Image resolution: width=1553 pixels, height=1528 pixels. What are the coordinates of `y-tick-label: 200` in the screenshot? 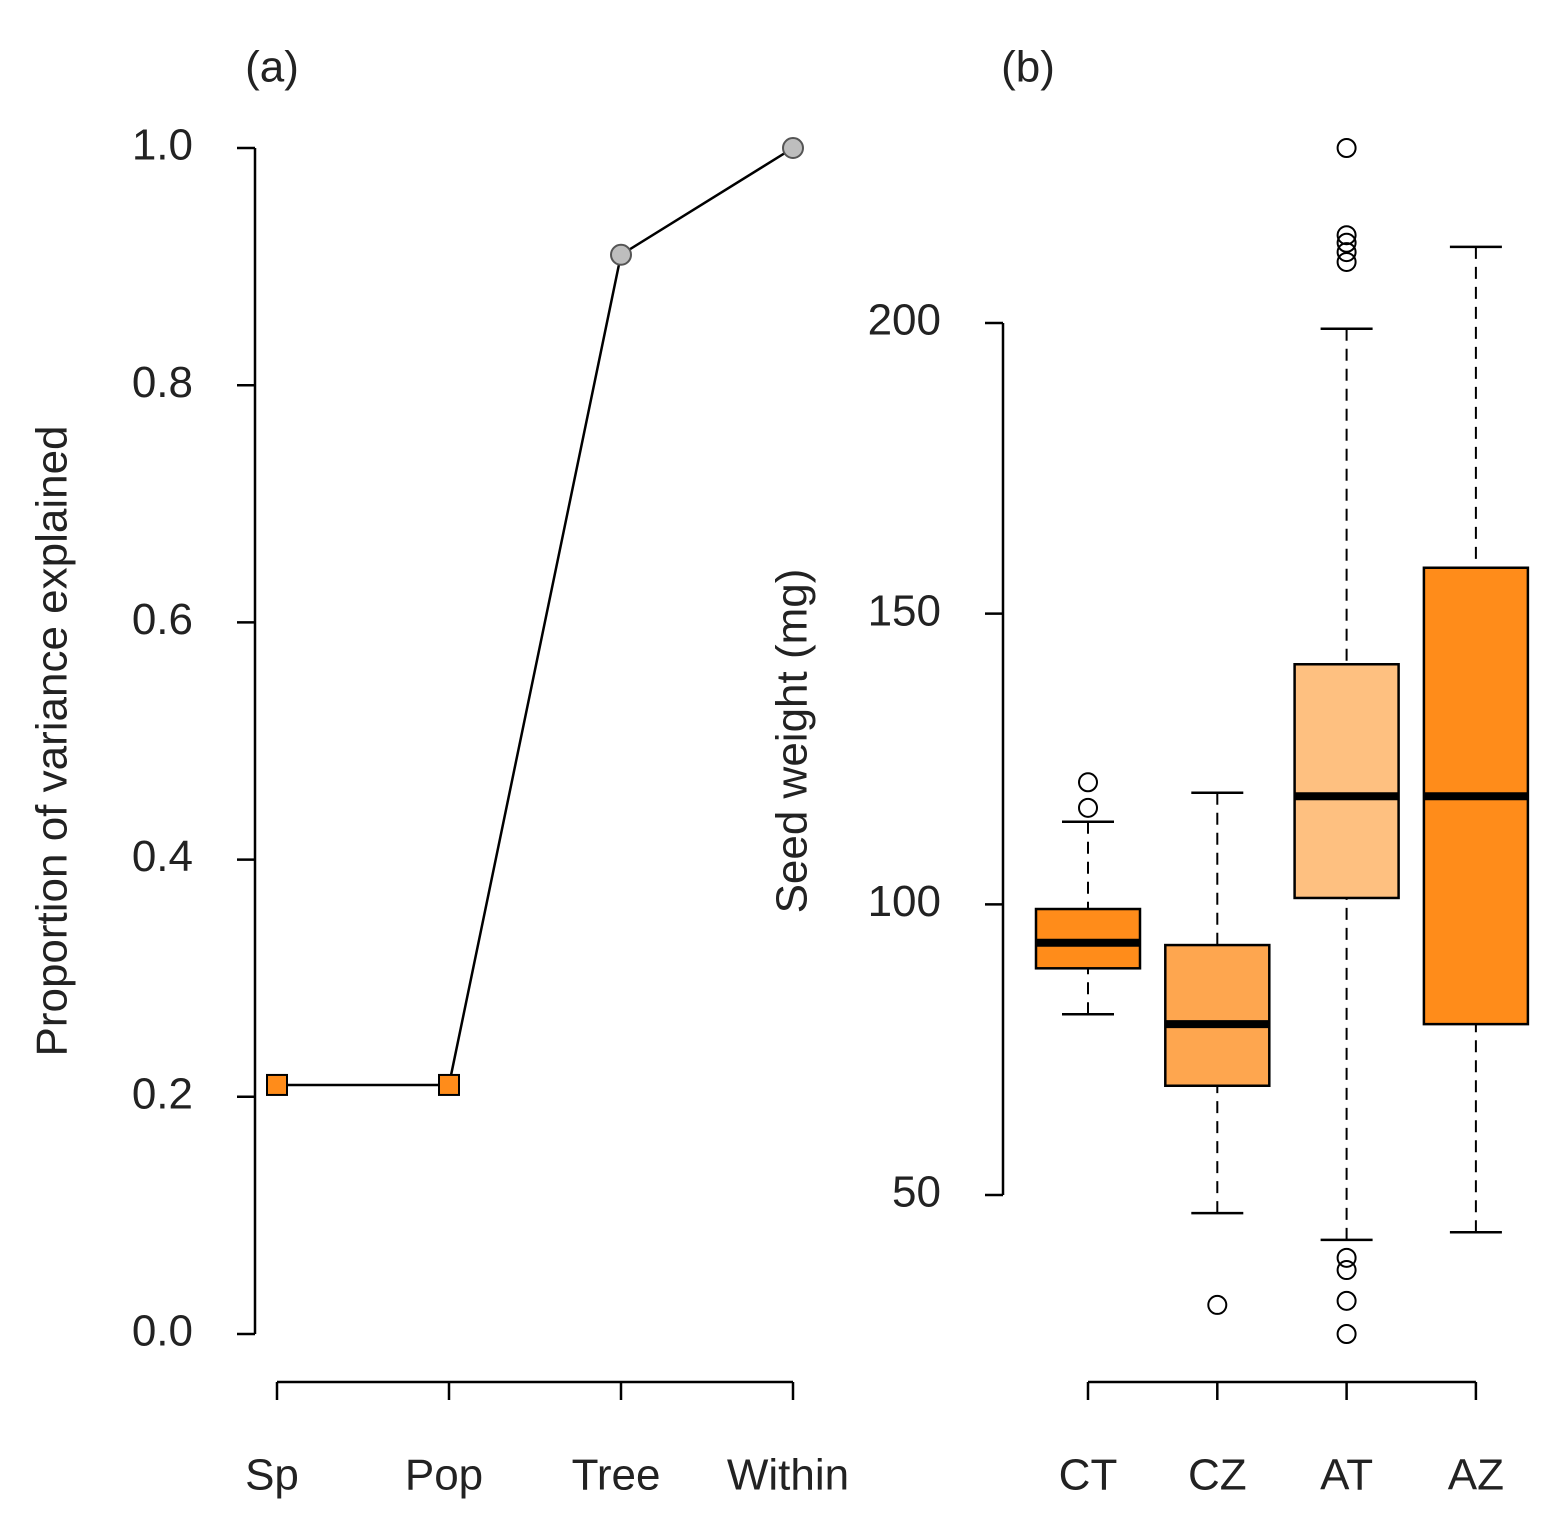 It's located at (904, 320).